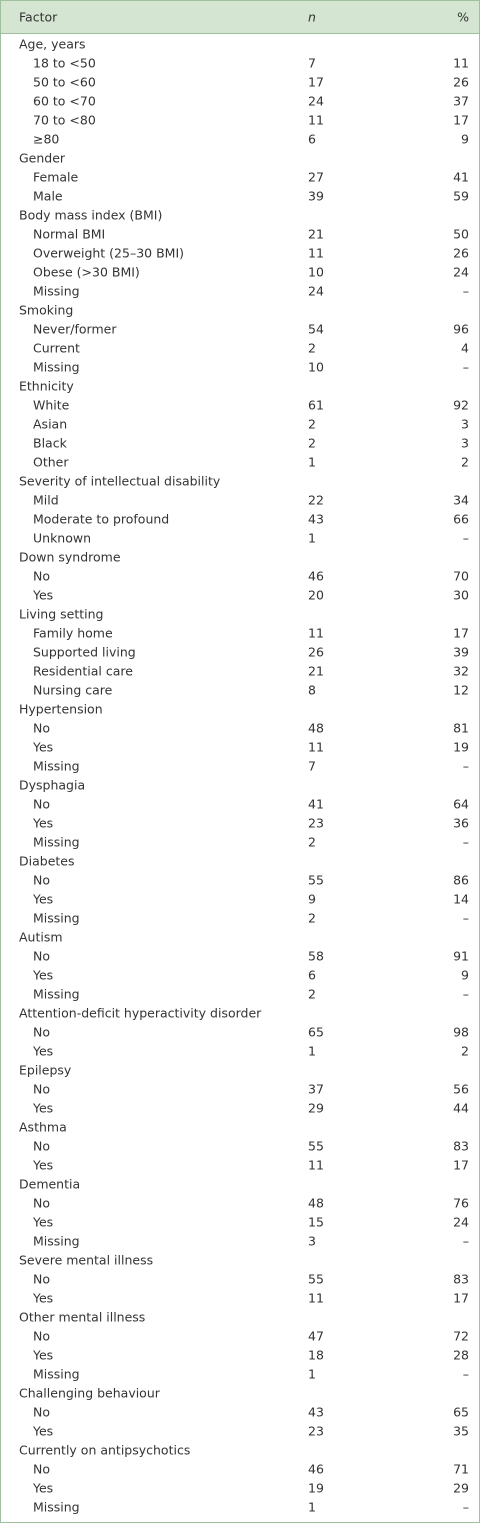 Image resolution: width=480 pixels, height=1523 pixels. Describe the element at coordinates (240, 765) in the screenshot. I see `data-row: Missing 7 –` at that location.